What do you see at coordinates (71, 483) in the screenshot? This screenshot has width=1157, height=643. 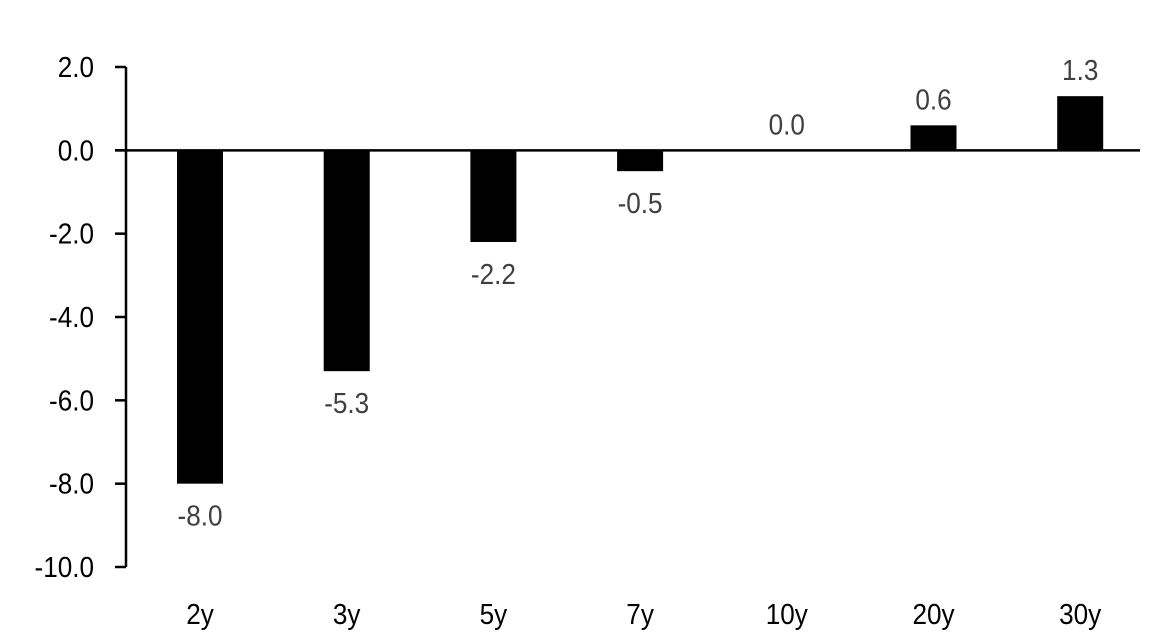 I see `y-tick-label: -8.0` at bounding box center [71, 483].